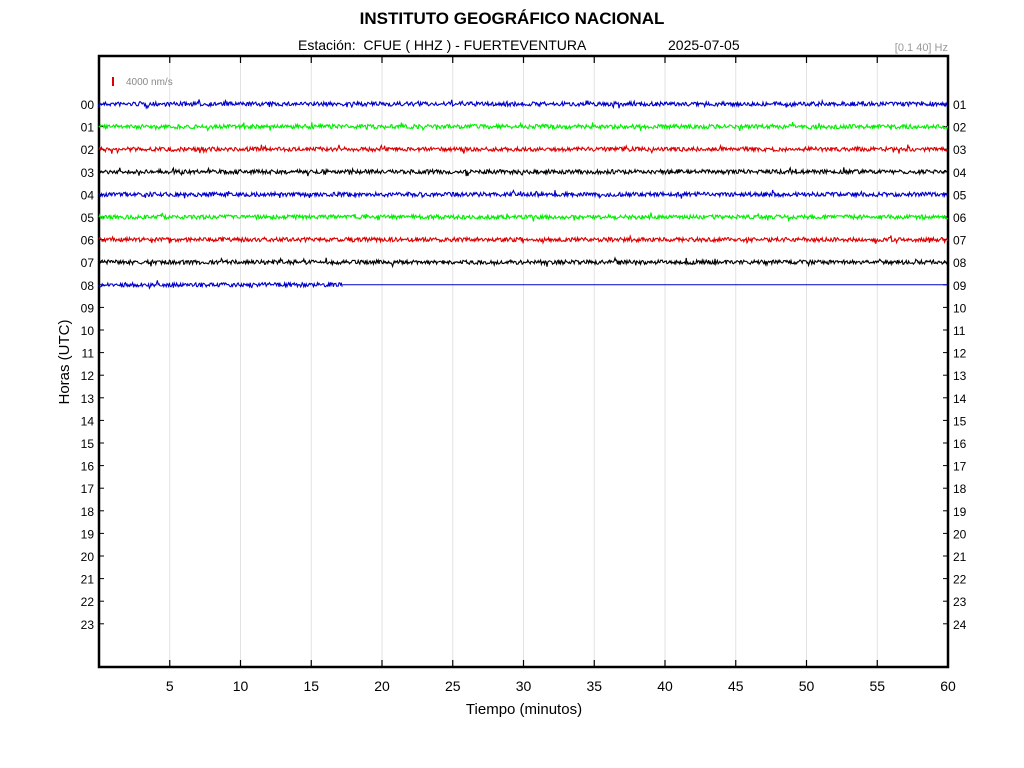 The height and width of the screenshot is (768, 1024). Describe the element at coordinates (960, 263) in the screenshot. I see `y-tick-label-right: 08` at that location.